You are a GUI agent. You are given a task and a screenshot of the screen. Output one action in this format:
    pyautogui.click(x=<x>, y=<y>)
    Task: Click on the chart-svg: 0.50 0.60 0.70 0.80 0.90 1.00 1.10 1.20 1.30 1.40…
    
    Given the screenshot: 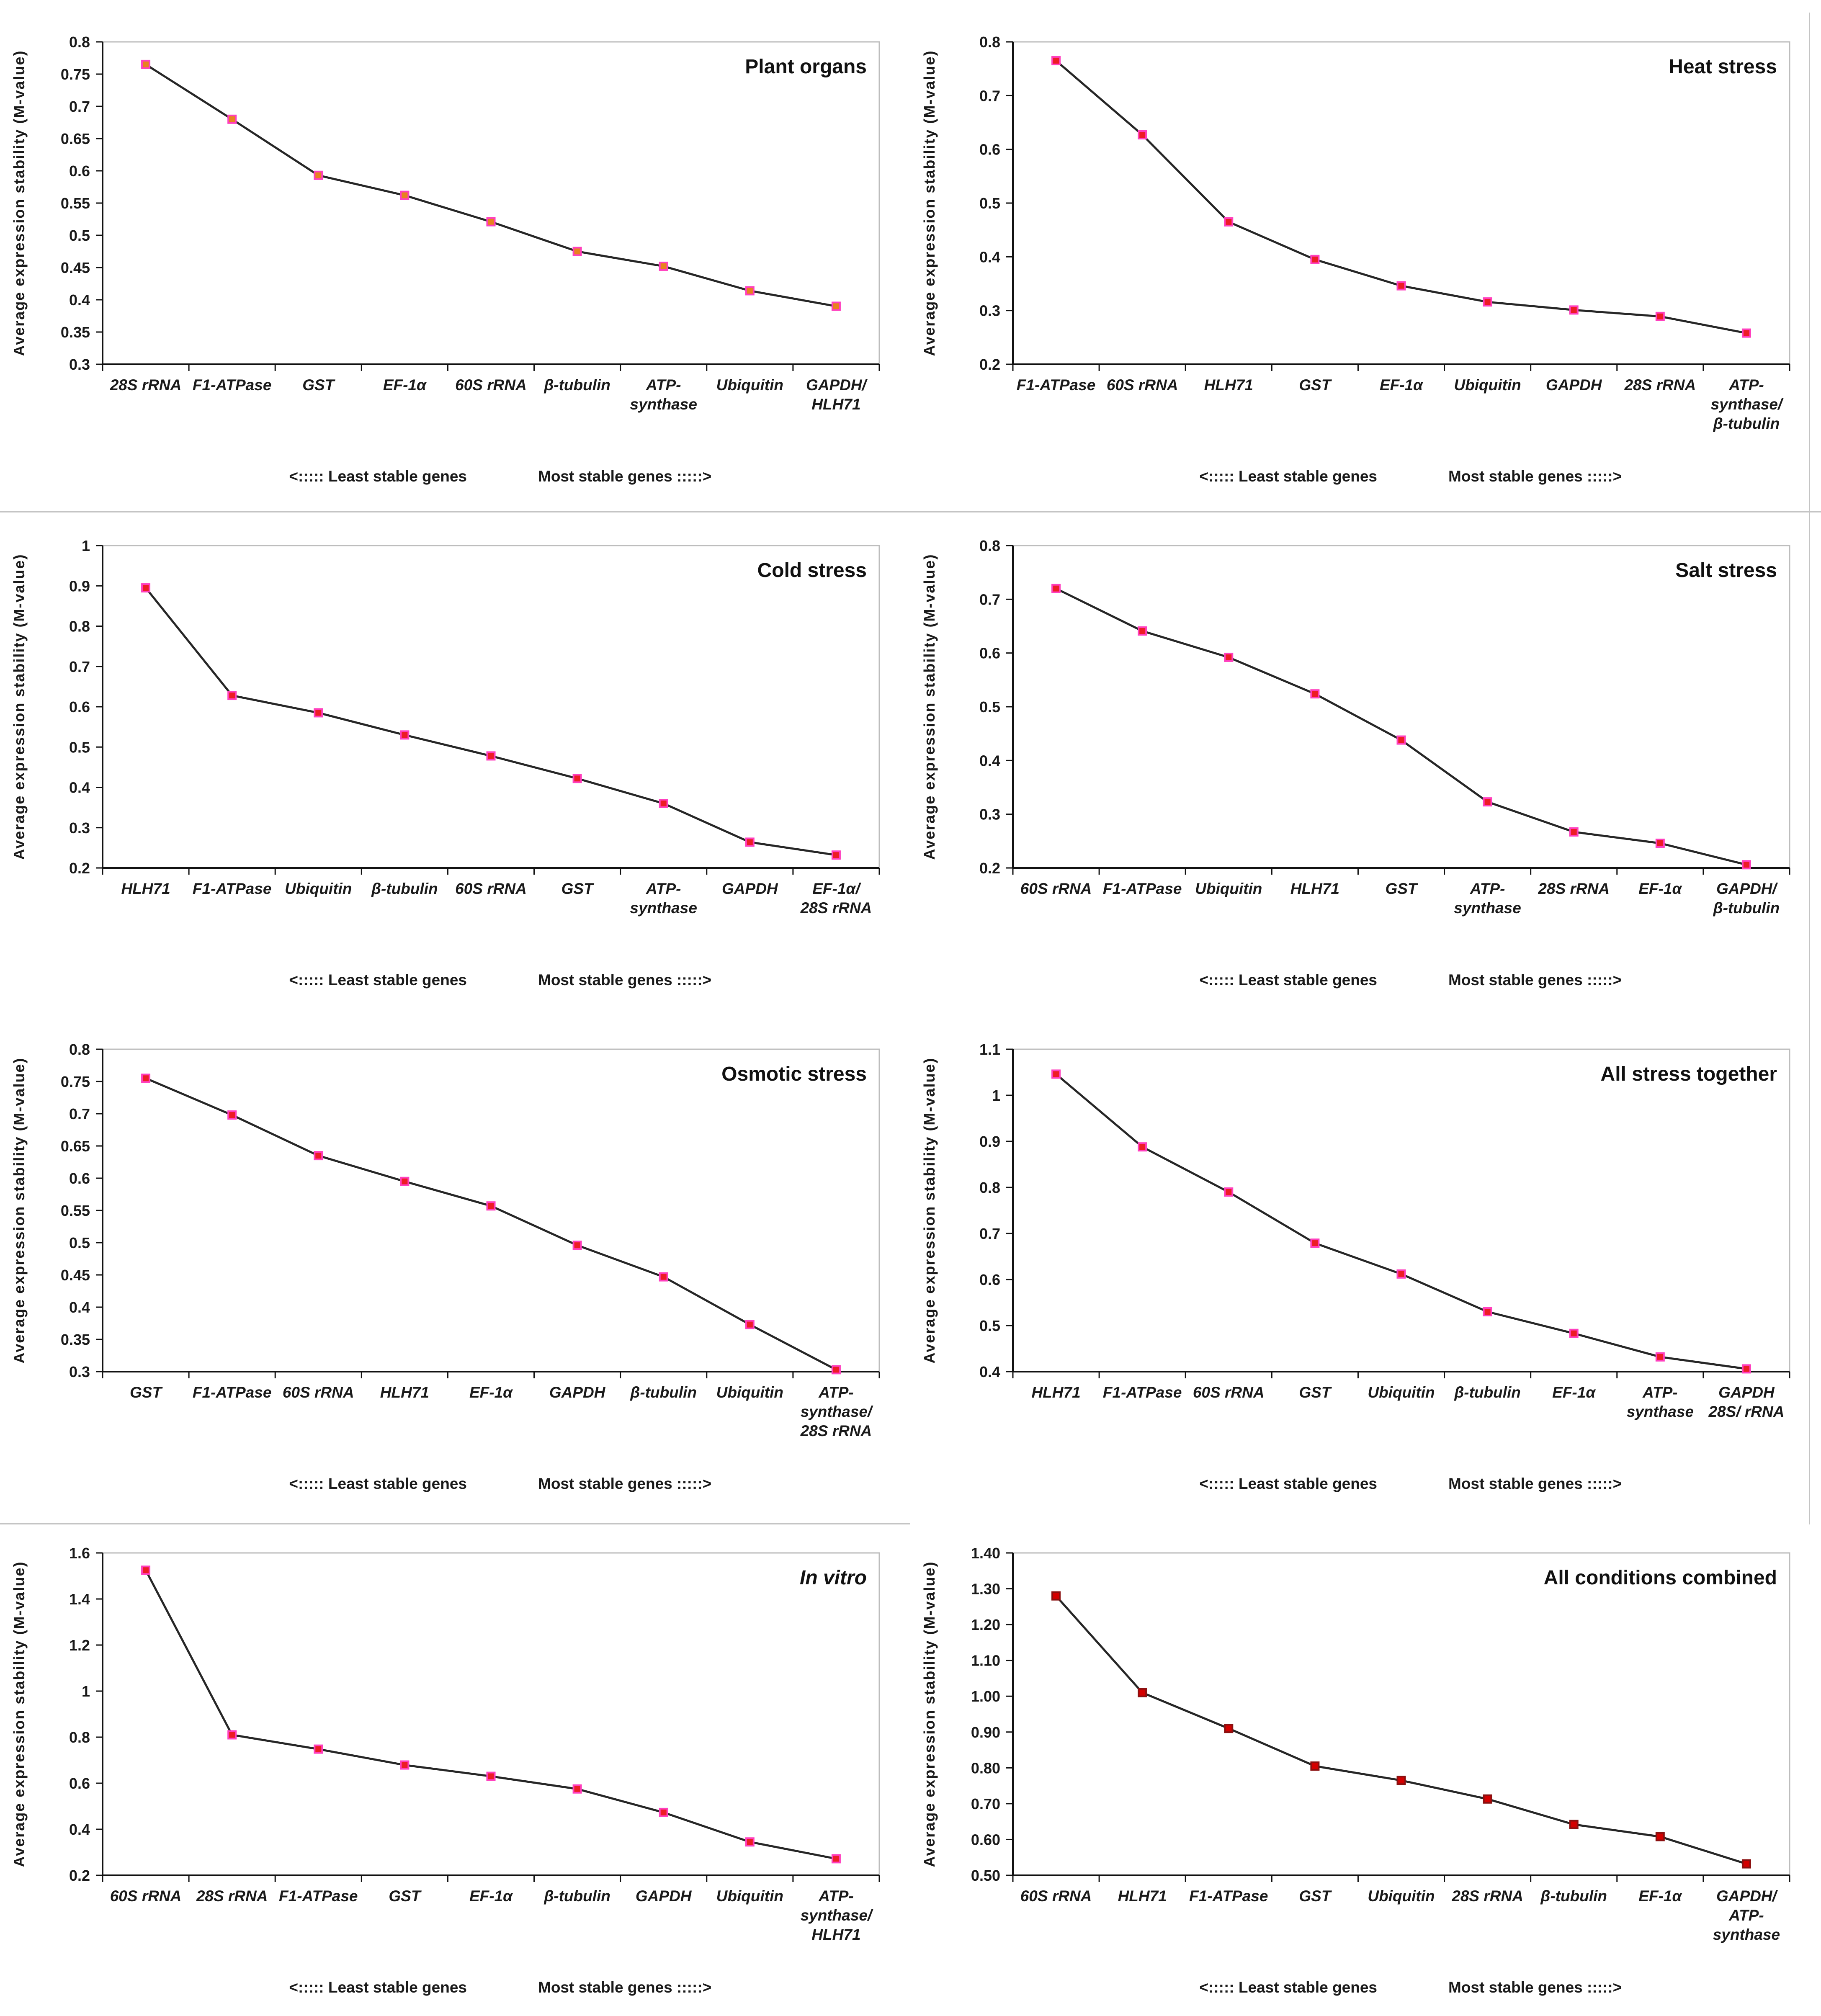 What is the action you would take?
    pyautogui.click(x=1355, y=1770)
    